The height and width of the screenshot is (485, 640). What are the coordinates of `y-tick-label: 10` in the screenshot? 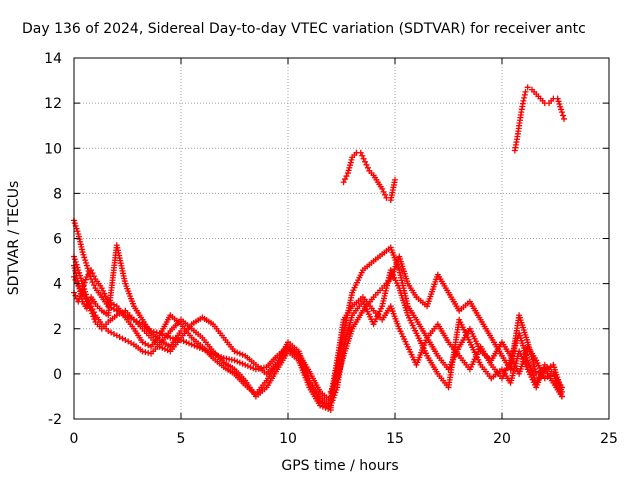 It's located at (53, 149).